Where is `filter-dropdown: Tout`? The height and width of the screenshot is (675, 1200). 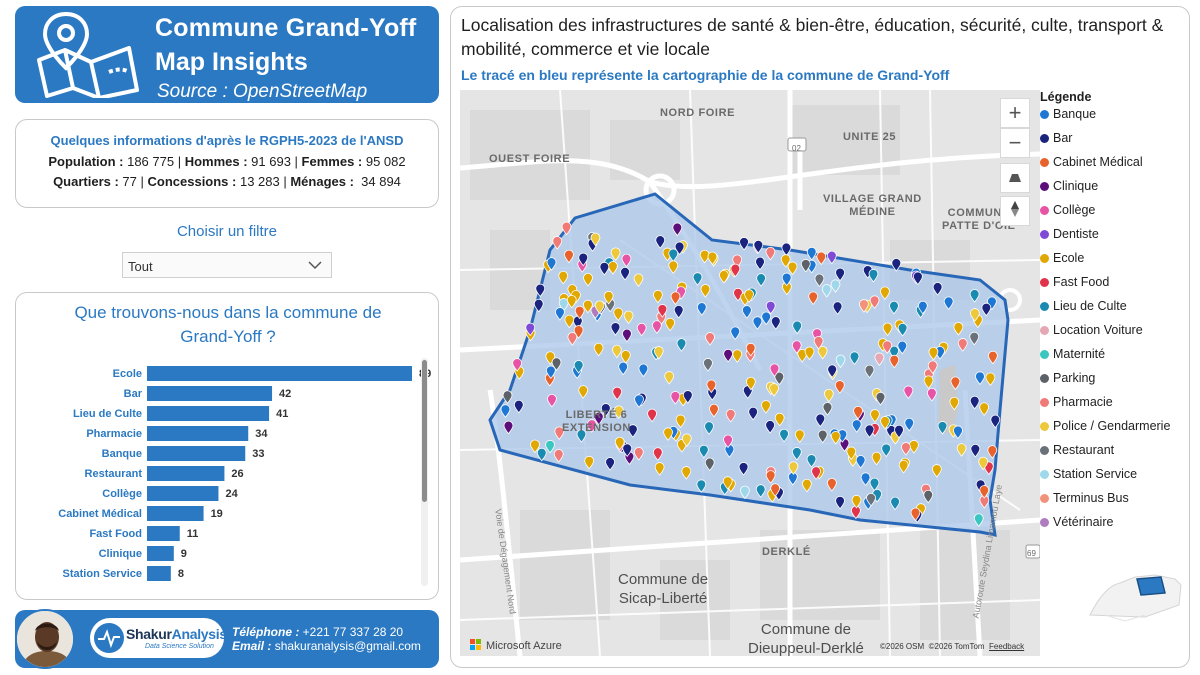
filter-dropdown: Tout is located at coordinates (227, 265).